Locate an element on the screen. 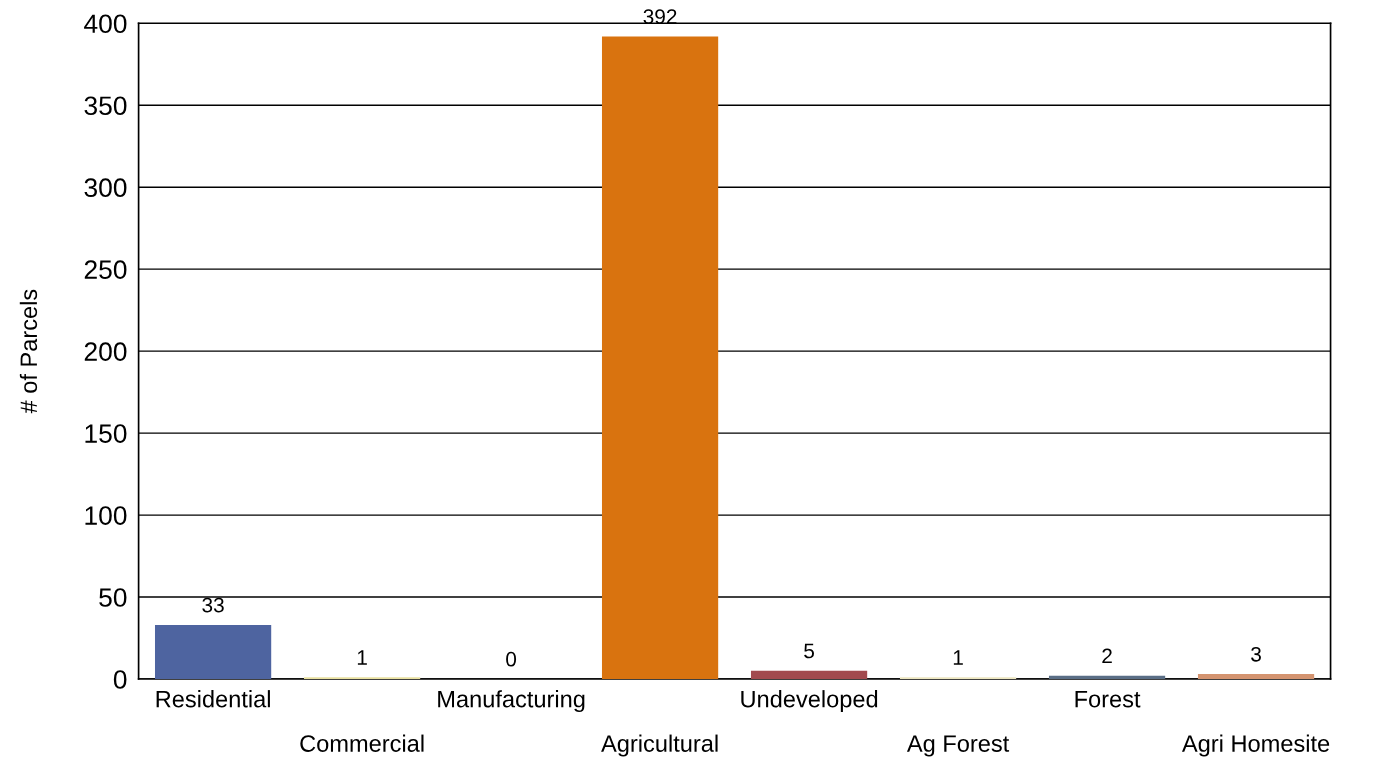 This screenshot has height=776, width=1386. data-label: 3 is located at coordinates (1256, 654).